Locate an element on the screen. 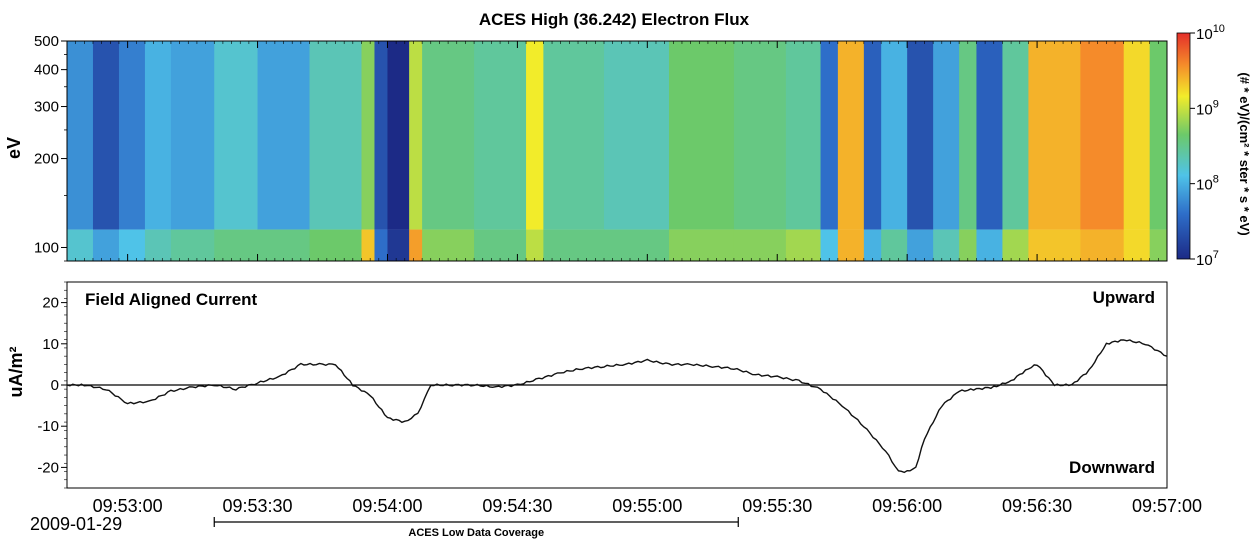  time-tick-label: 09:54:00 is located at coordinates (387, 506).